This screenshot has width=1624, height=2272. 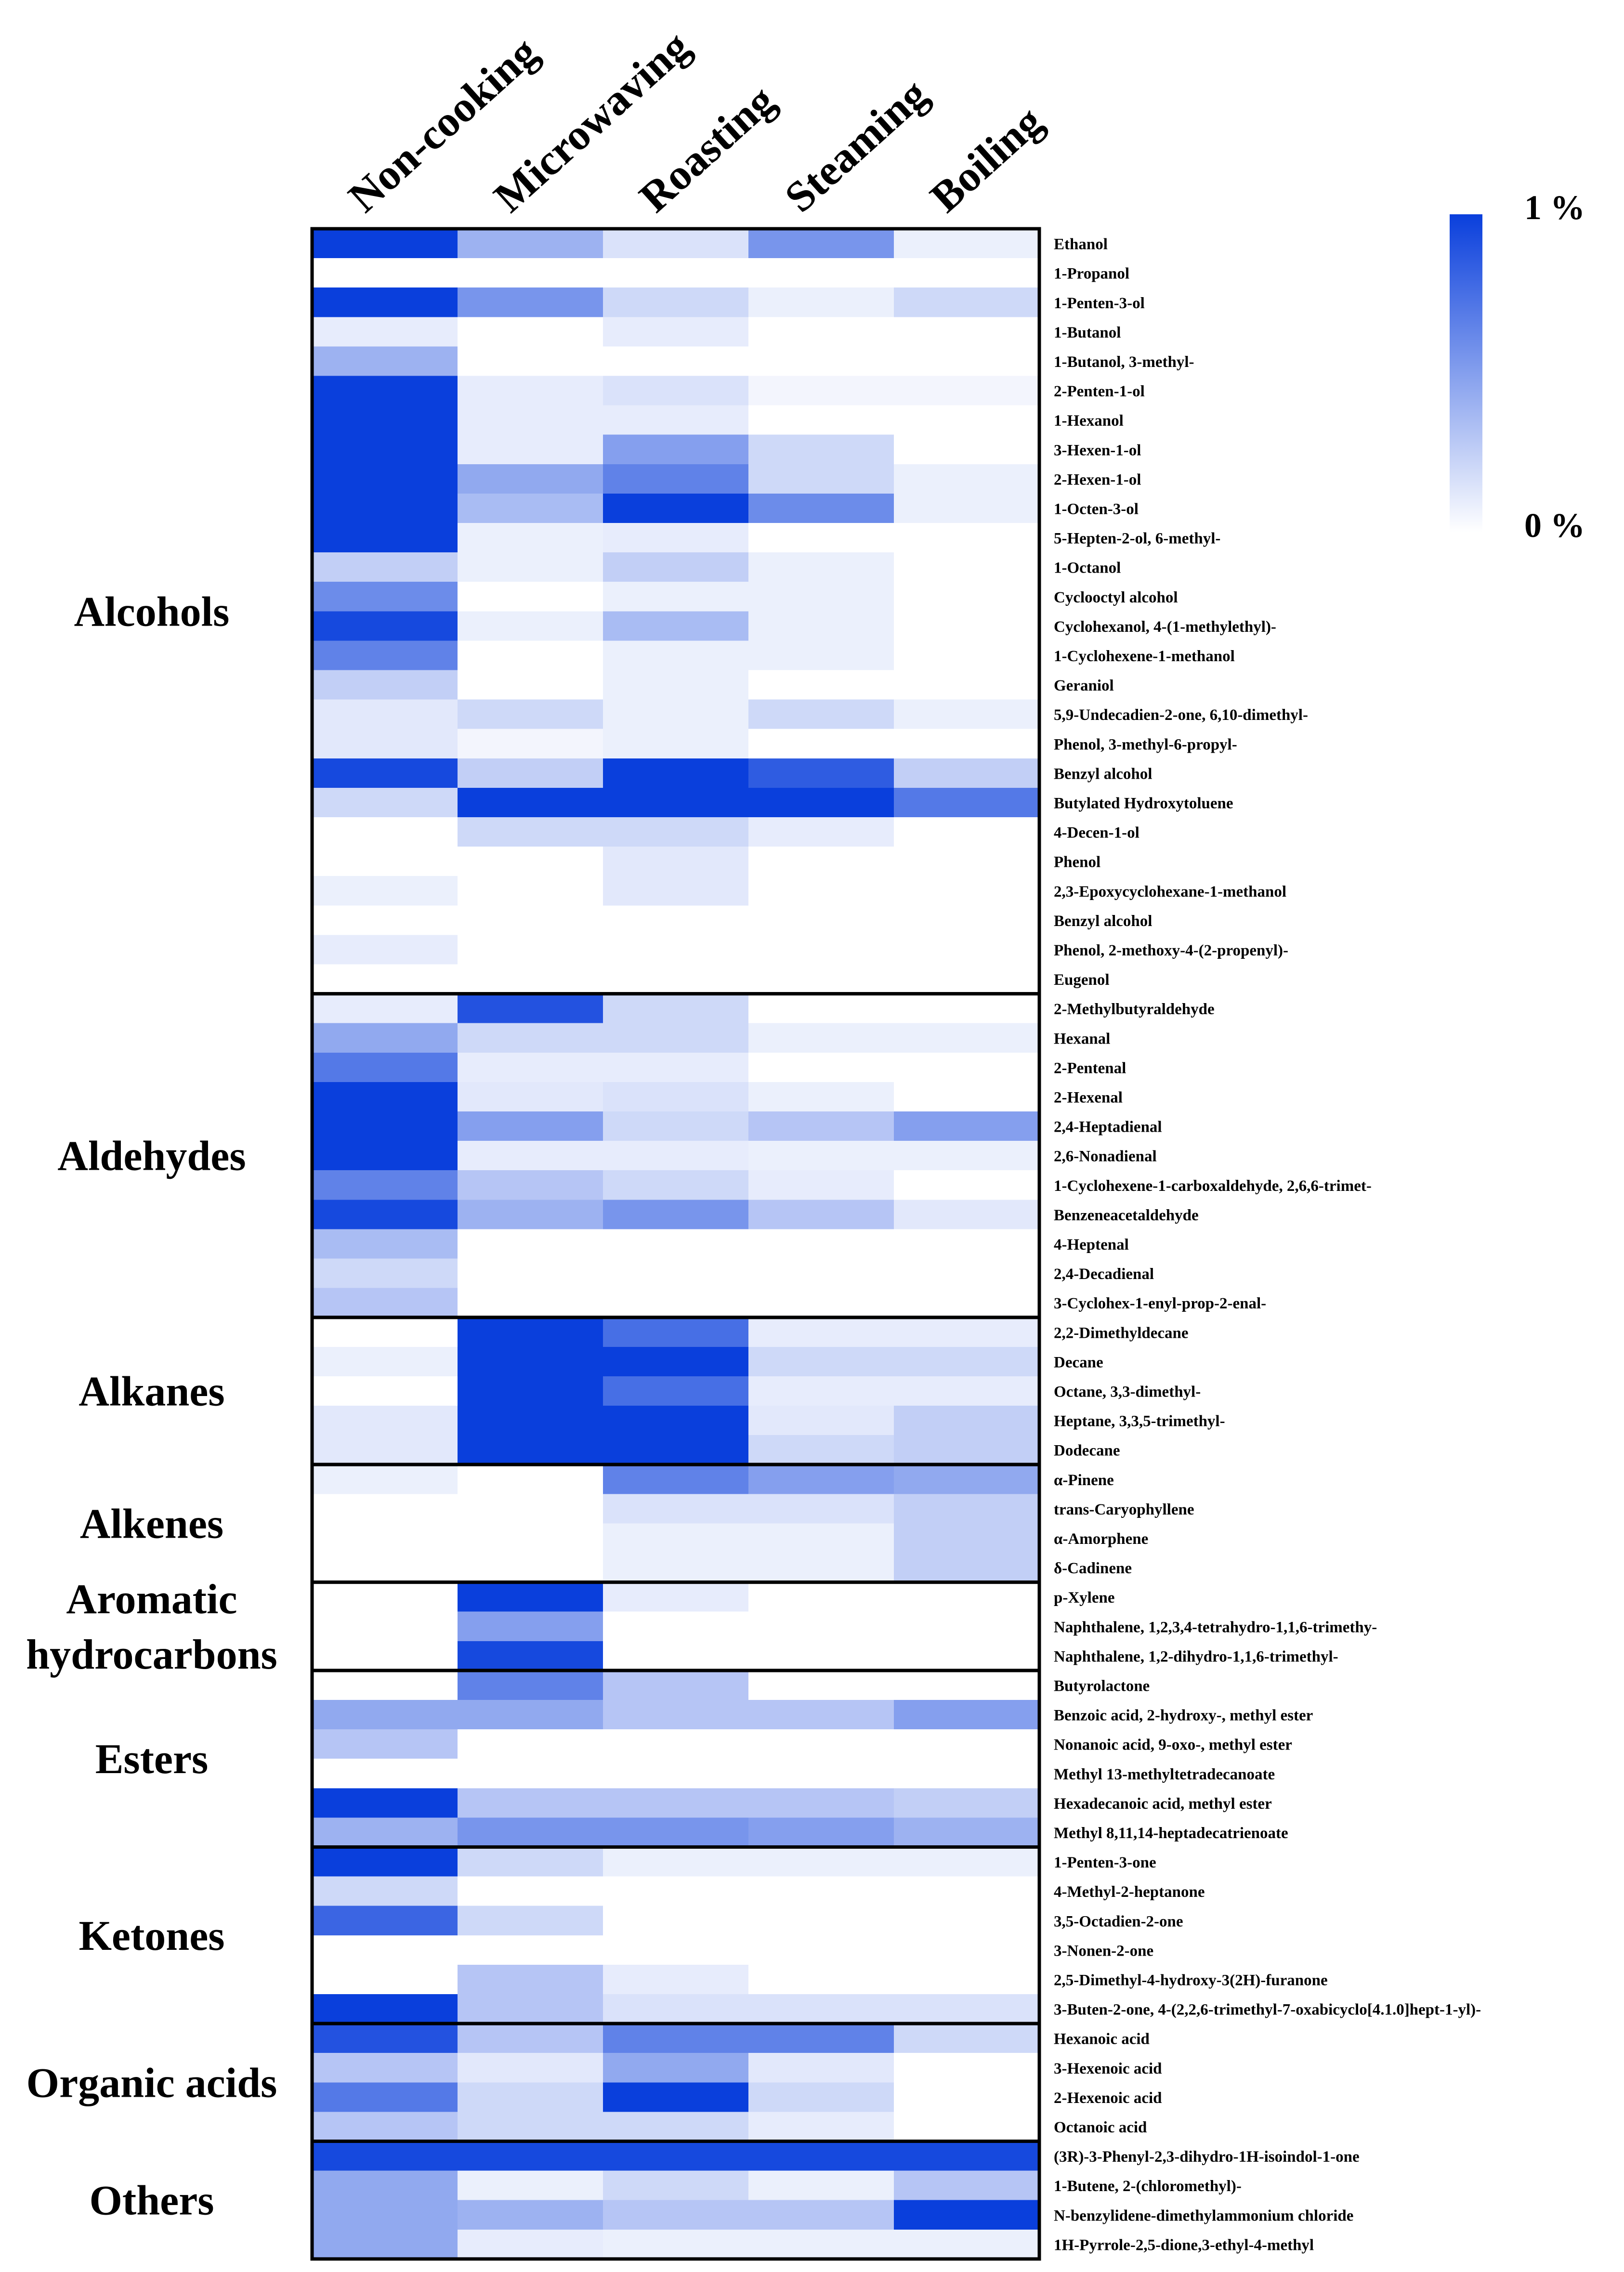 What do you see at coordinates (1165, 627) in the screenshot?
I see `row-label: Cyclohexanol, 4-(1-methylethyl)-` at bounding box center [1165, 627].